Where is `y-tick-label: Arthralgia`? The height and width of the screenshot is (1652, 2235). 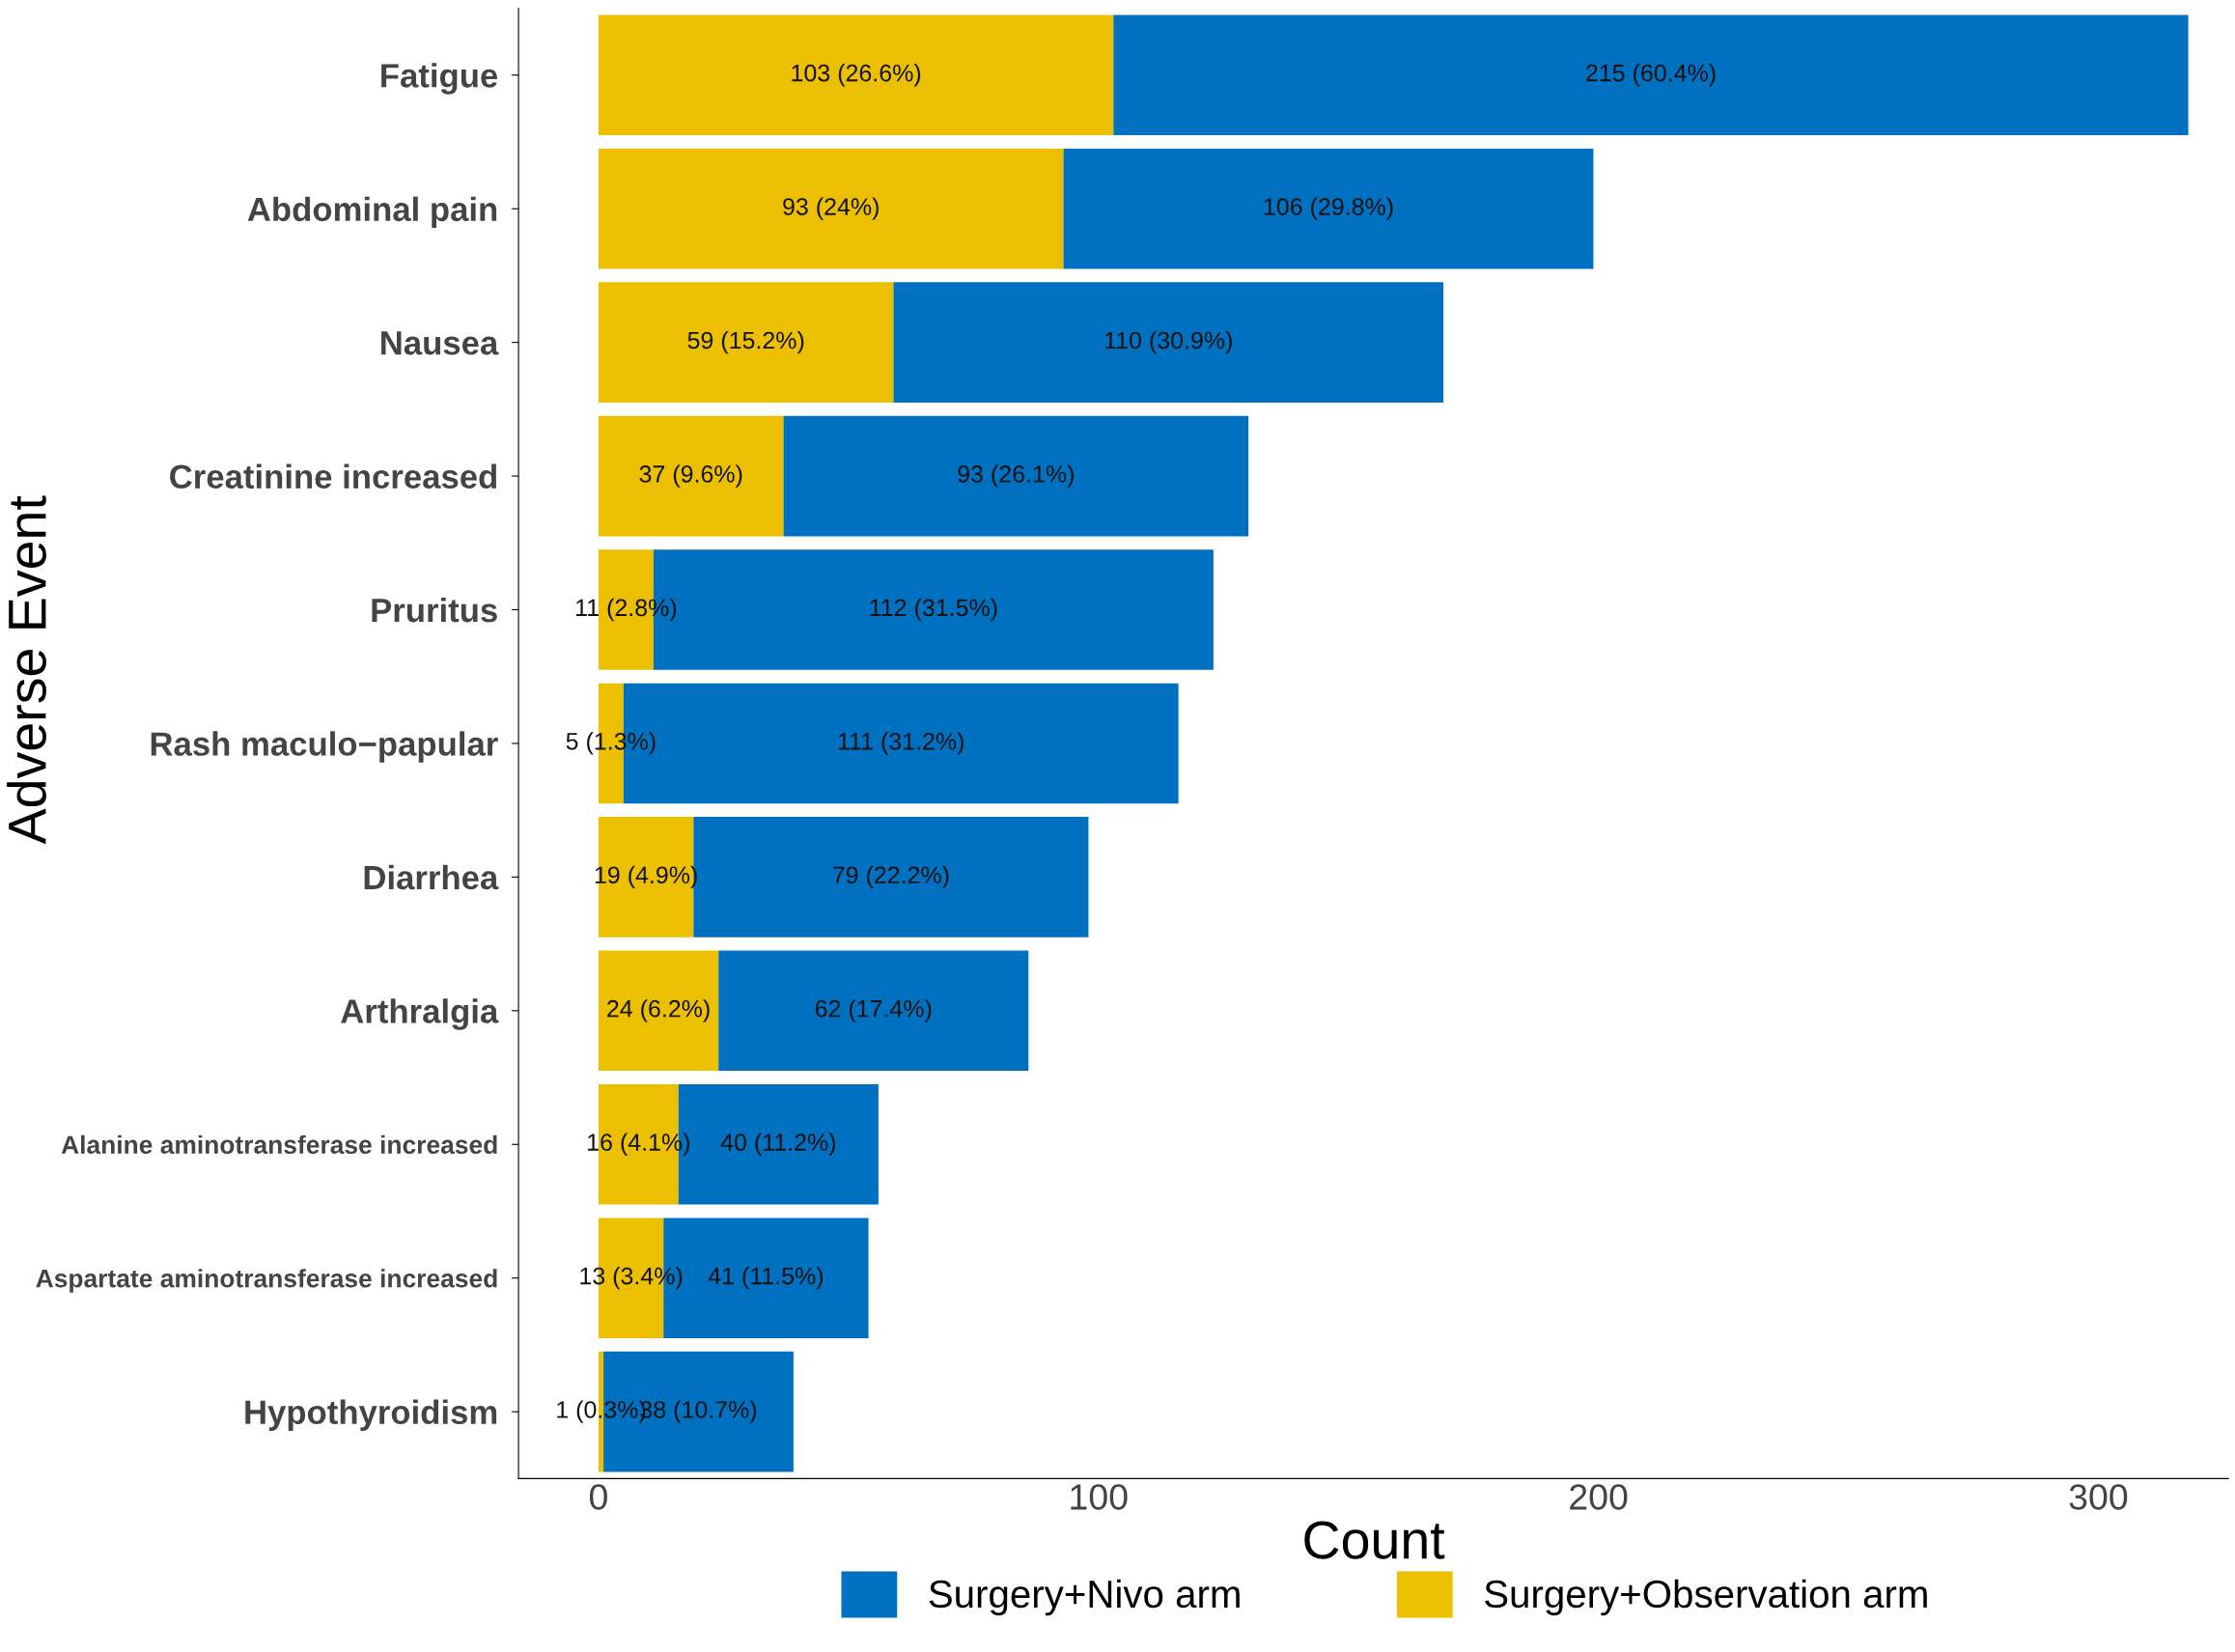 y-tick-label: Arthralgia is located at coordinates (420, 1014).